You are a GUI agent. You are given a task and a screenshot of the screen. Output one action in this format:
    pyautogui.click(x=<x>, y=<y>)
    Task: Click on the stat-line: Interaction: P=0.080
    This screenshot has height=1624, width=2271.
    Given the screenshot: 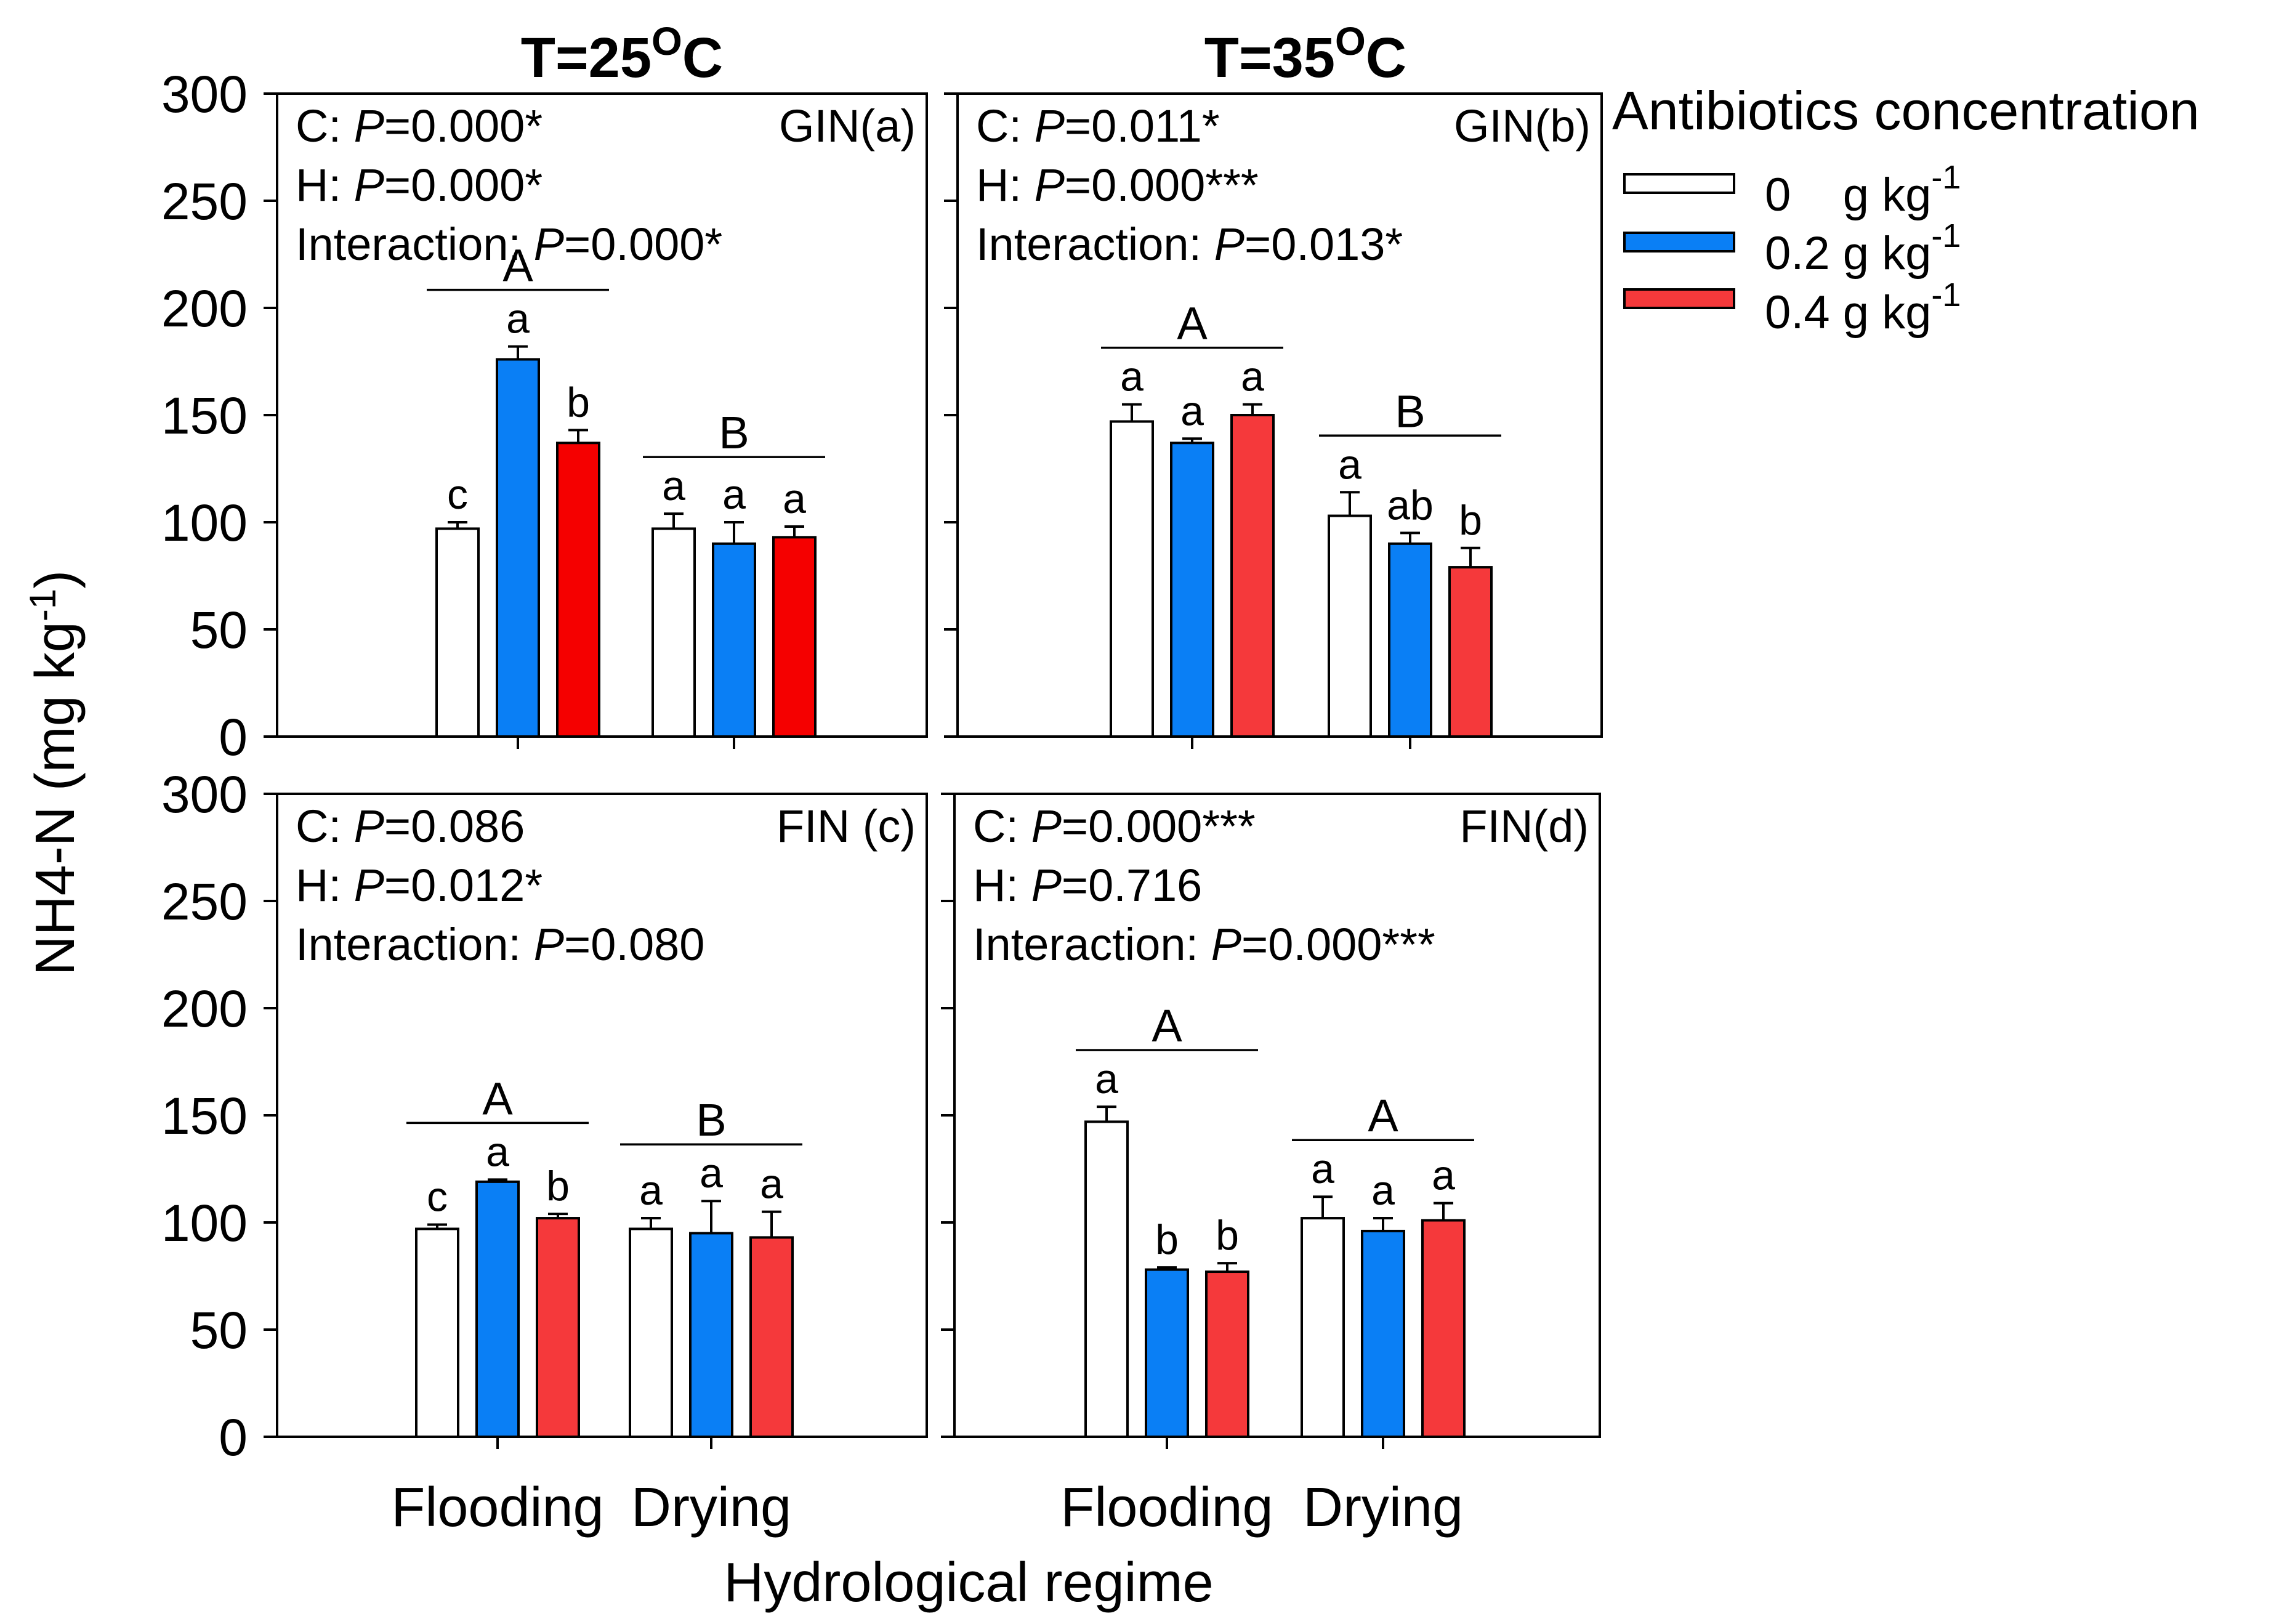 What is the action you would take?
    pyautogui.click(x=500, y=944)
    